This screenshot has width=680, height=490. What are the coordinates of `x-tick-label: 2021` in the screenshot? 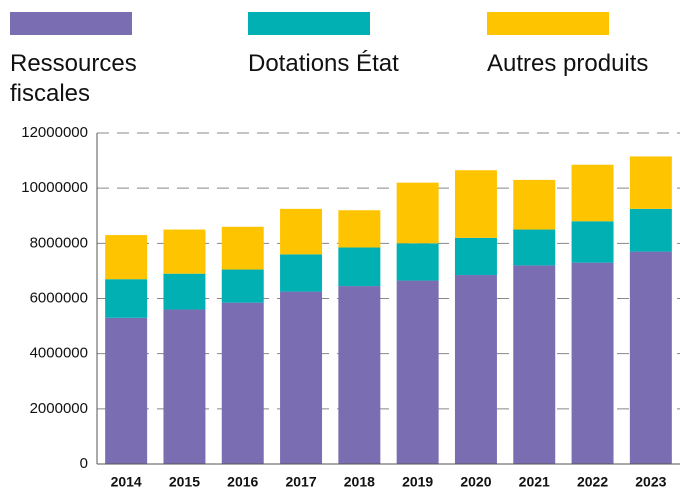 It's located at (534, 482).